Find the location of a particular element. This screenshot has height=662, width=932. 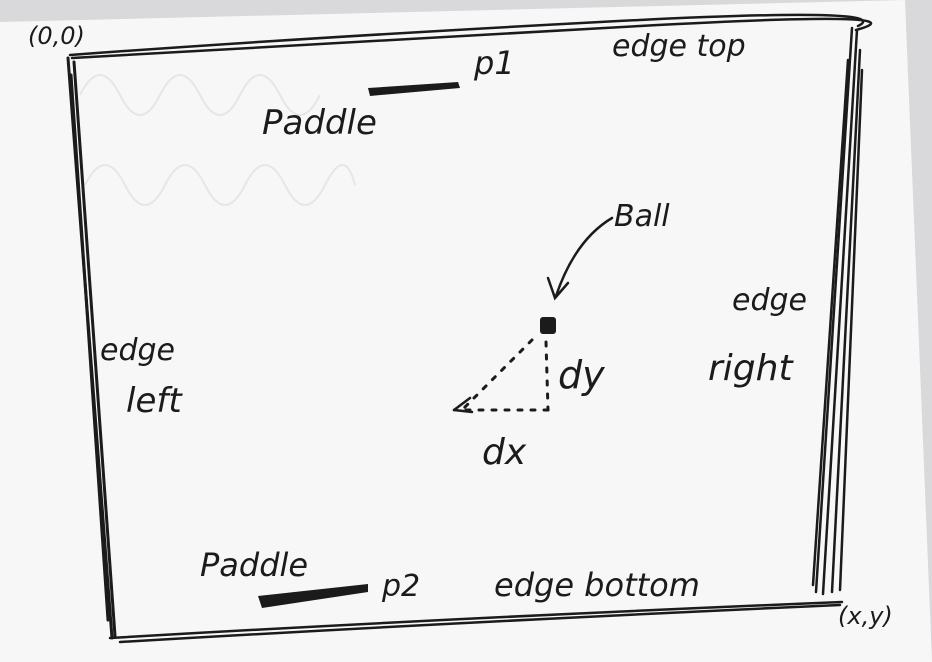

ball-arrow-icon is located at coordinates (580, 258).